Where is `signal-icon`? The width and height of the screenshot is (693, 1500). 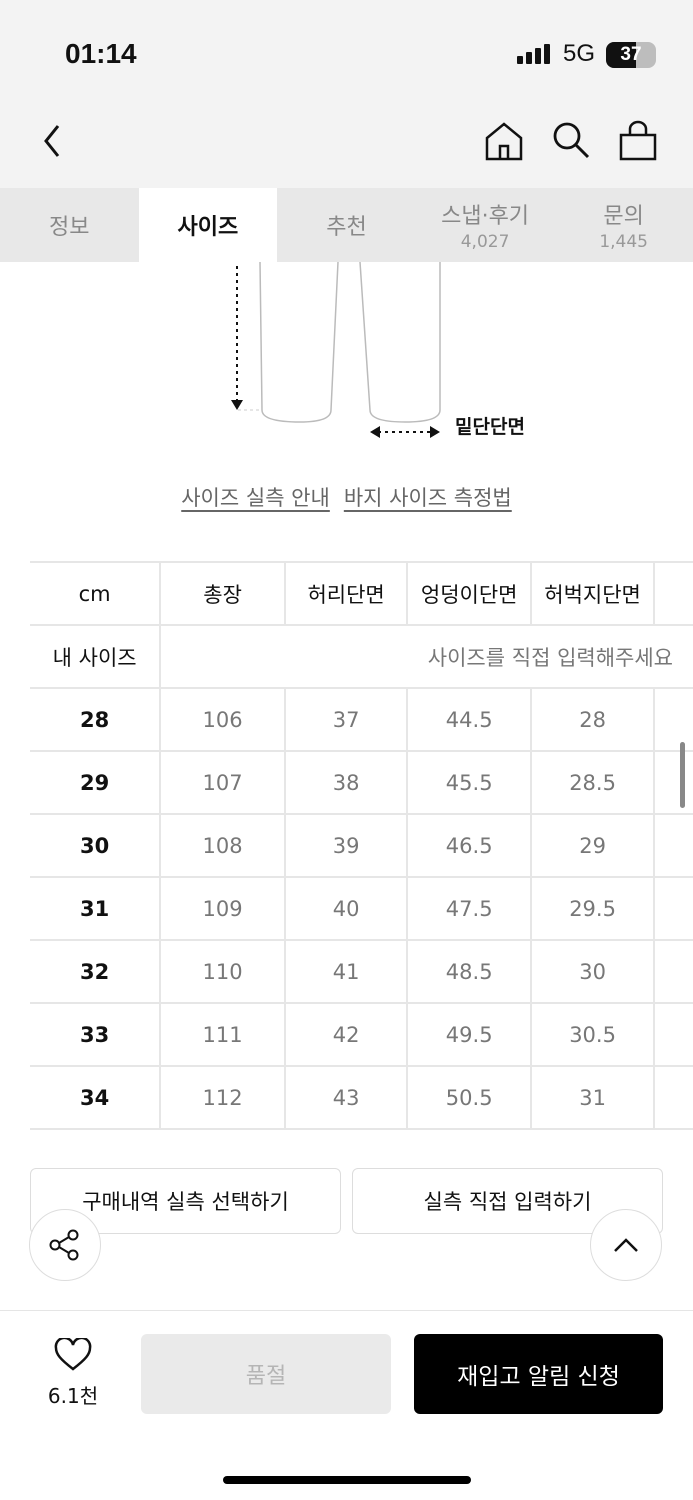
signal-icon is located at coordinates (533, 54).